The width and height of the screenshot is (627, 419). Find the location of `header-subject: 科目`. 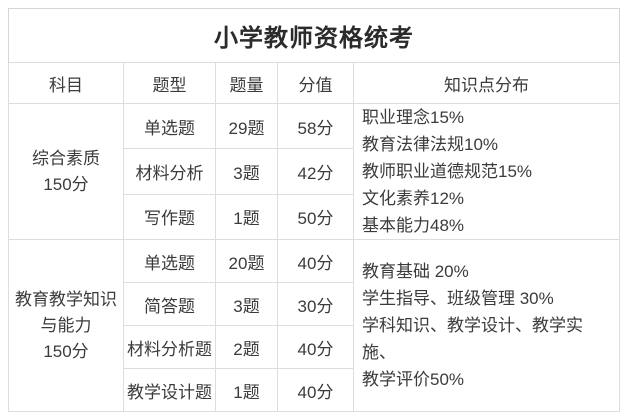

header-subject: 科目 is located at coordinates (66, 83).